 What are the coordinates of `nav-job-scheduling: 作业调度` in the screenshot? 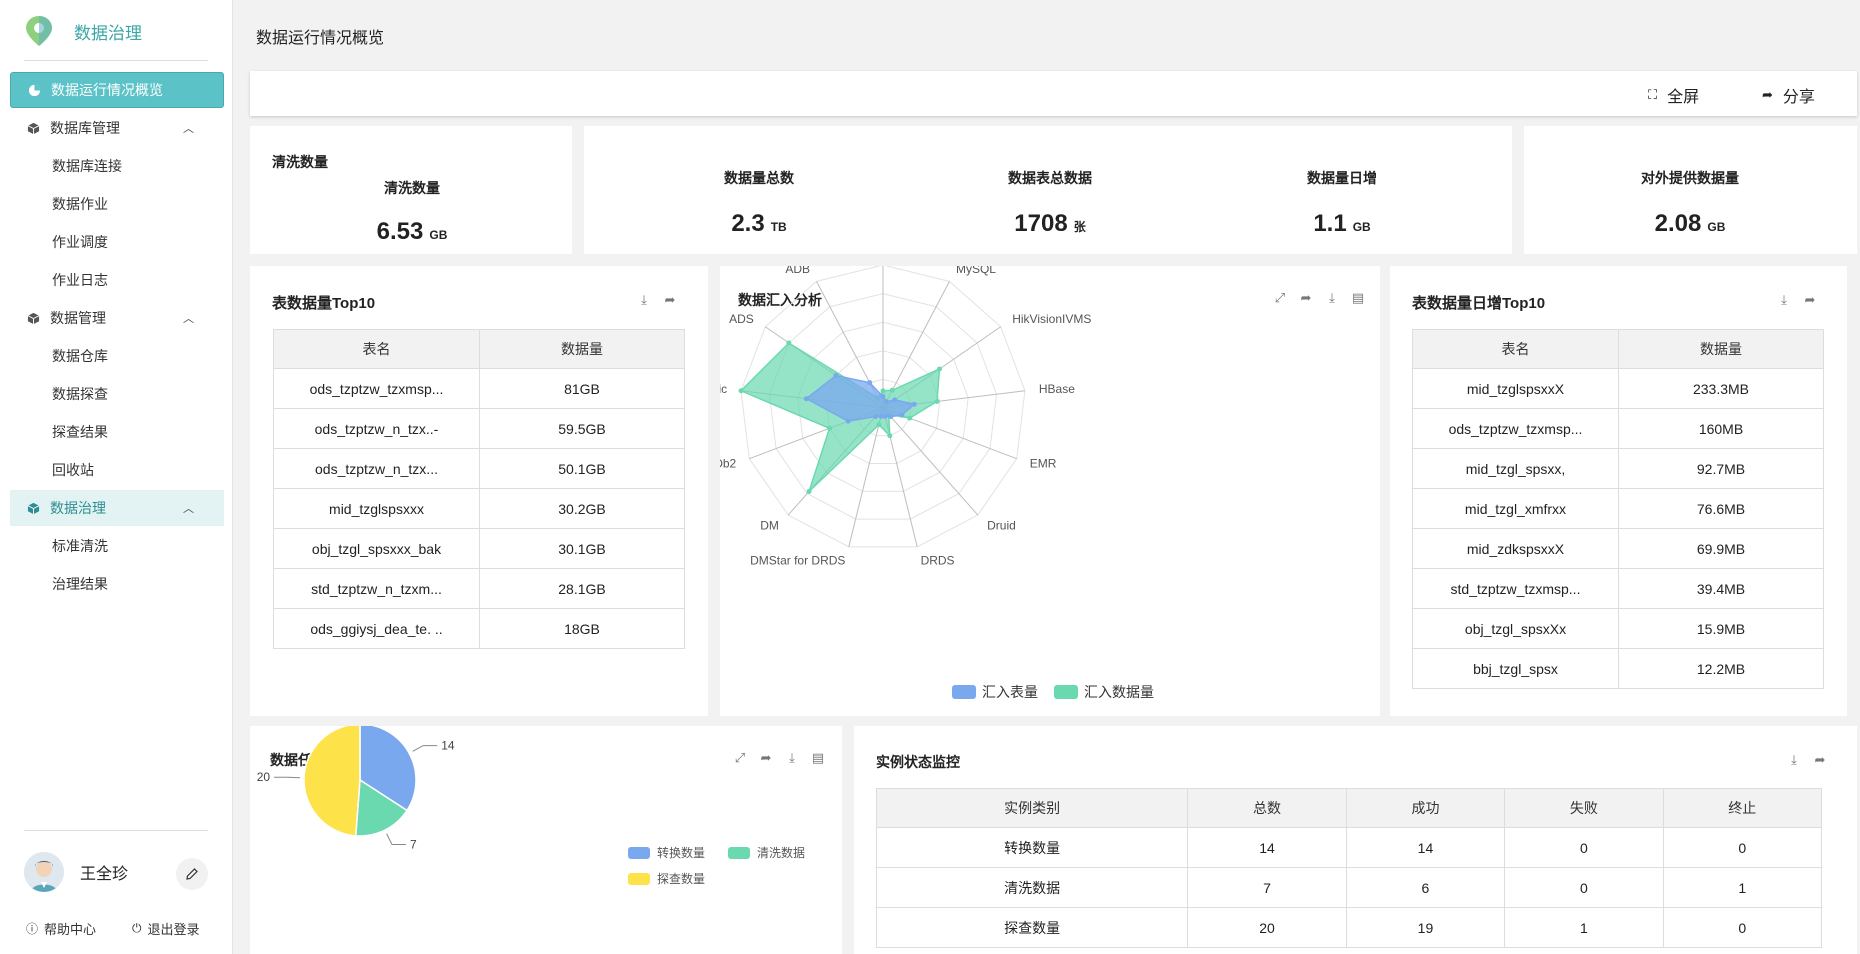 It's located at (80, 242).